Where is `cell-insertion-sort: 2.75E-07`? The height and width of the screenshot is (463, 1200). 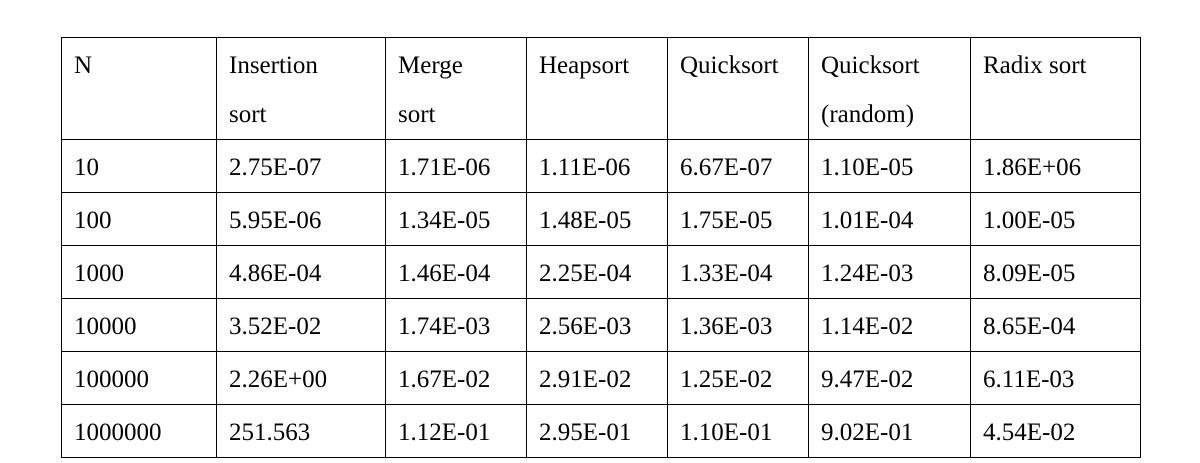
cell-insertion-sort: 2.75E-07 is located at coordinates (301, 166).